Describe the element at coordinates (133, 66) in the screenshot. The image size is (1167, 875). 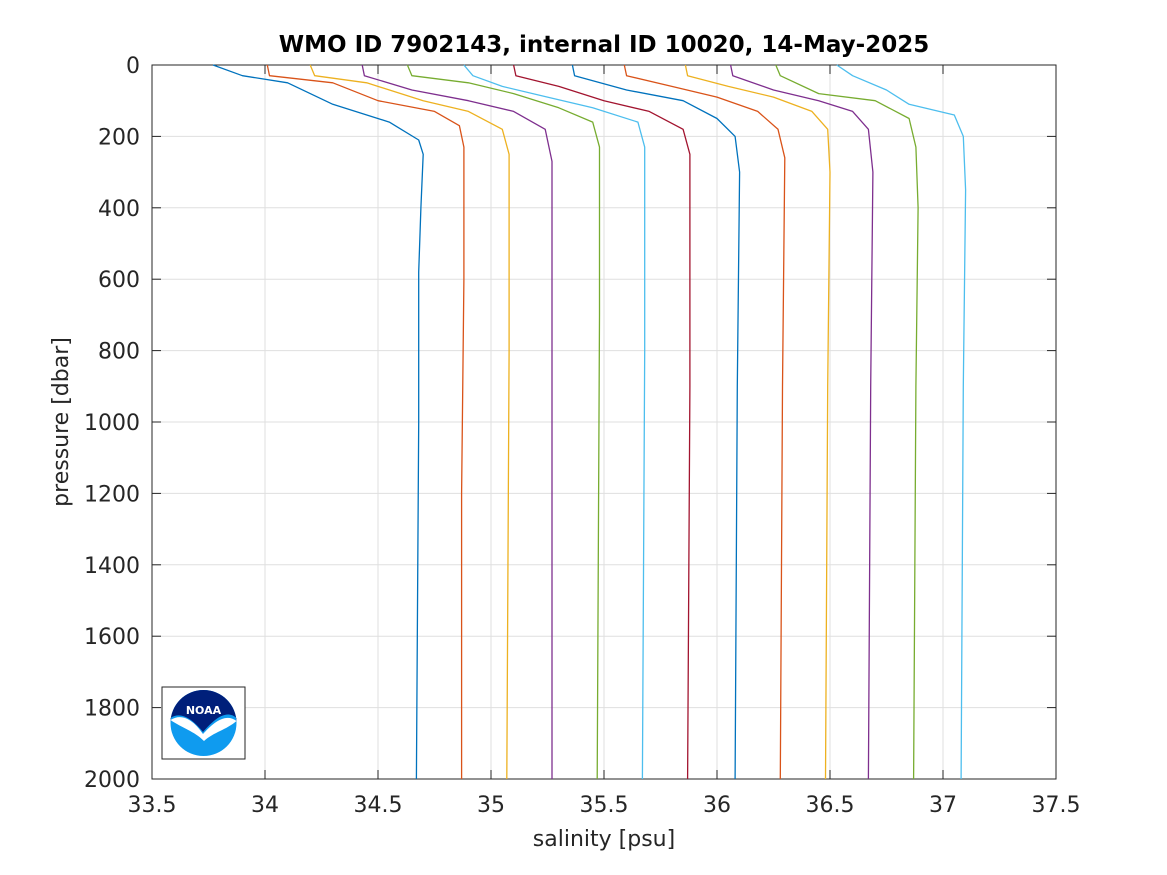
I see `y-tick-label: 0` at that location.